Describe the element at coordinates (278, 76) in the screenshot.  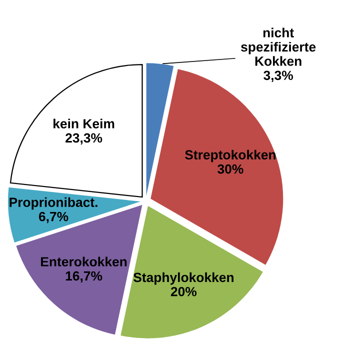
I see `data-label: 3,3%` at that location.